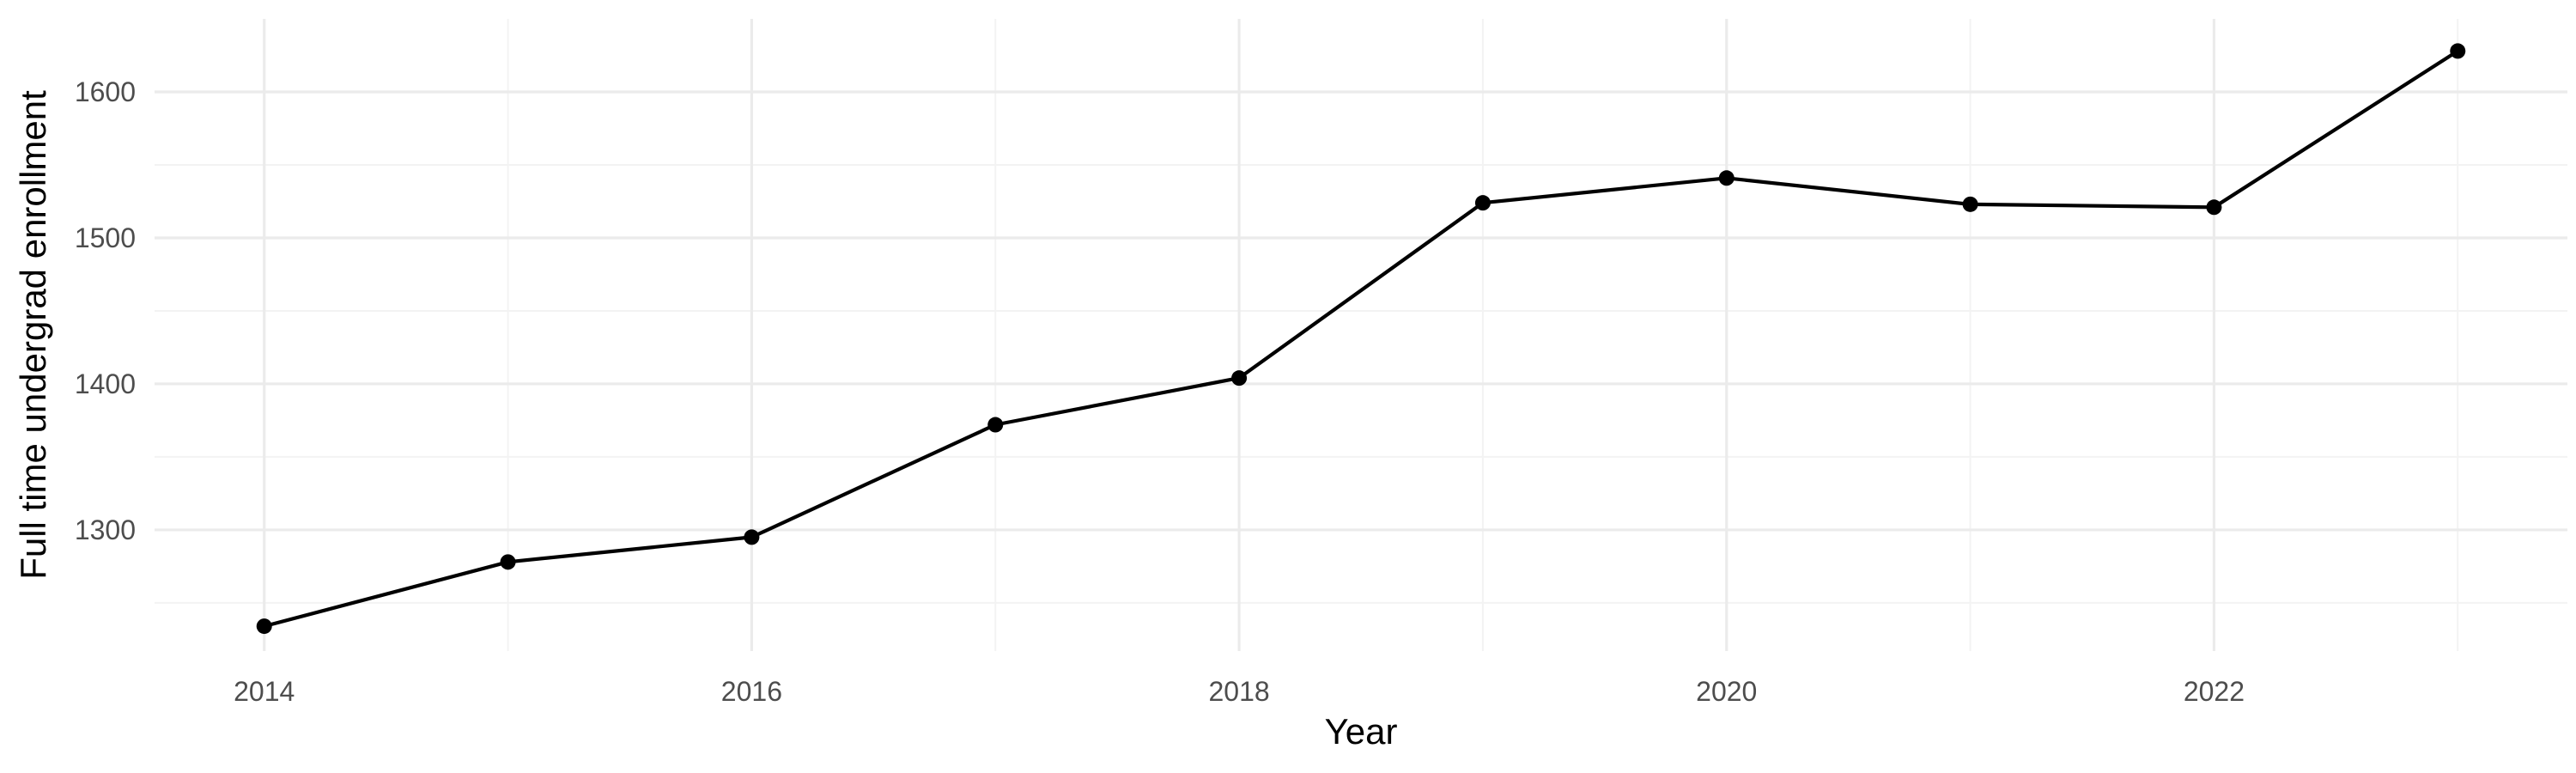  Describe the element at coordinates (33, 335) in the screenshot. I see `y-axis-title: Full time undergrad enrollment` at that location.